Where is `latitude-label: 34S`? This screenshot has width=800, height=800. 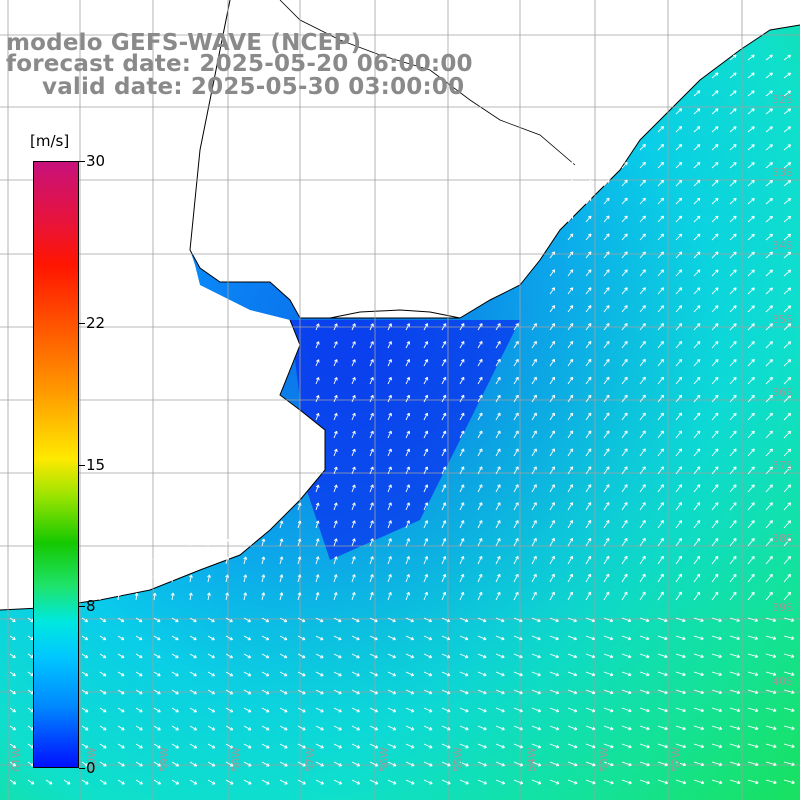 latitude-label: 34S is located at coordinates (782, 245).